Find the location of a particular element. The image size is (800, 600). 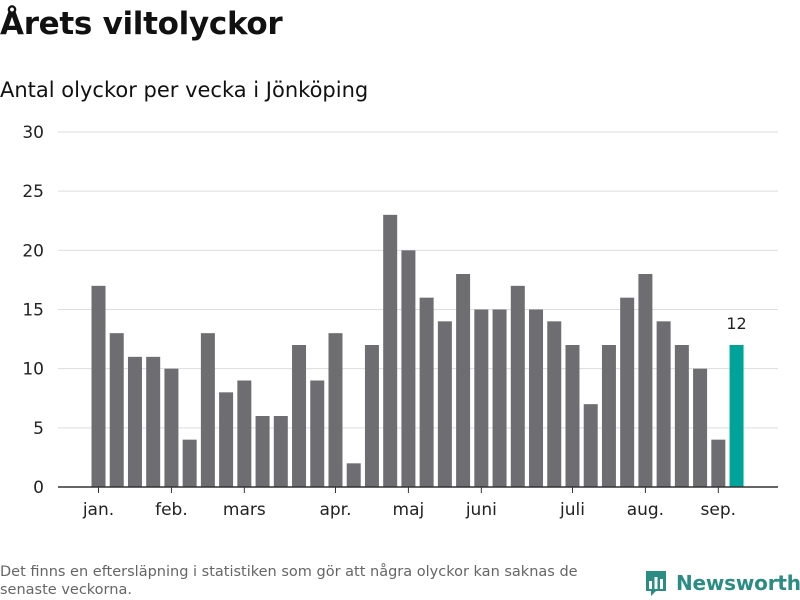

x-tick-label: maj is located at coordinates (409, 510).